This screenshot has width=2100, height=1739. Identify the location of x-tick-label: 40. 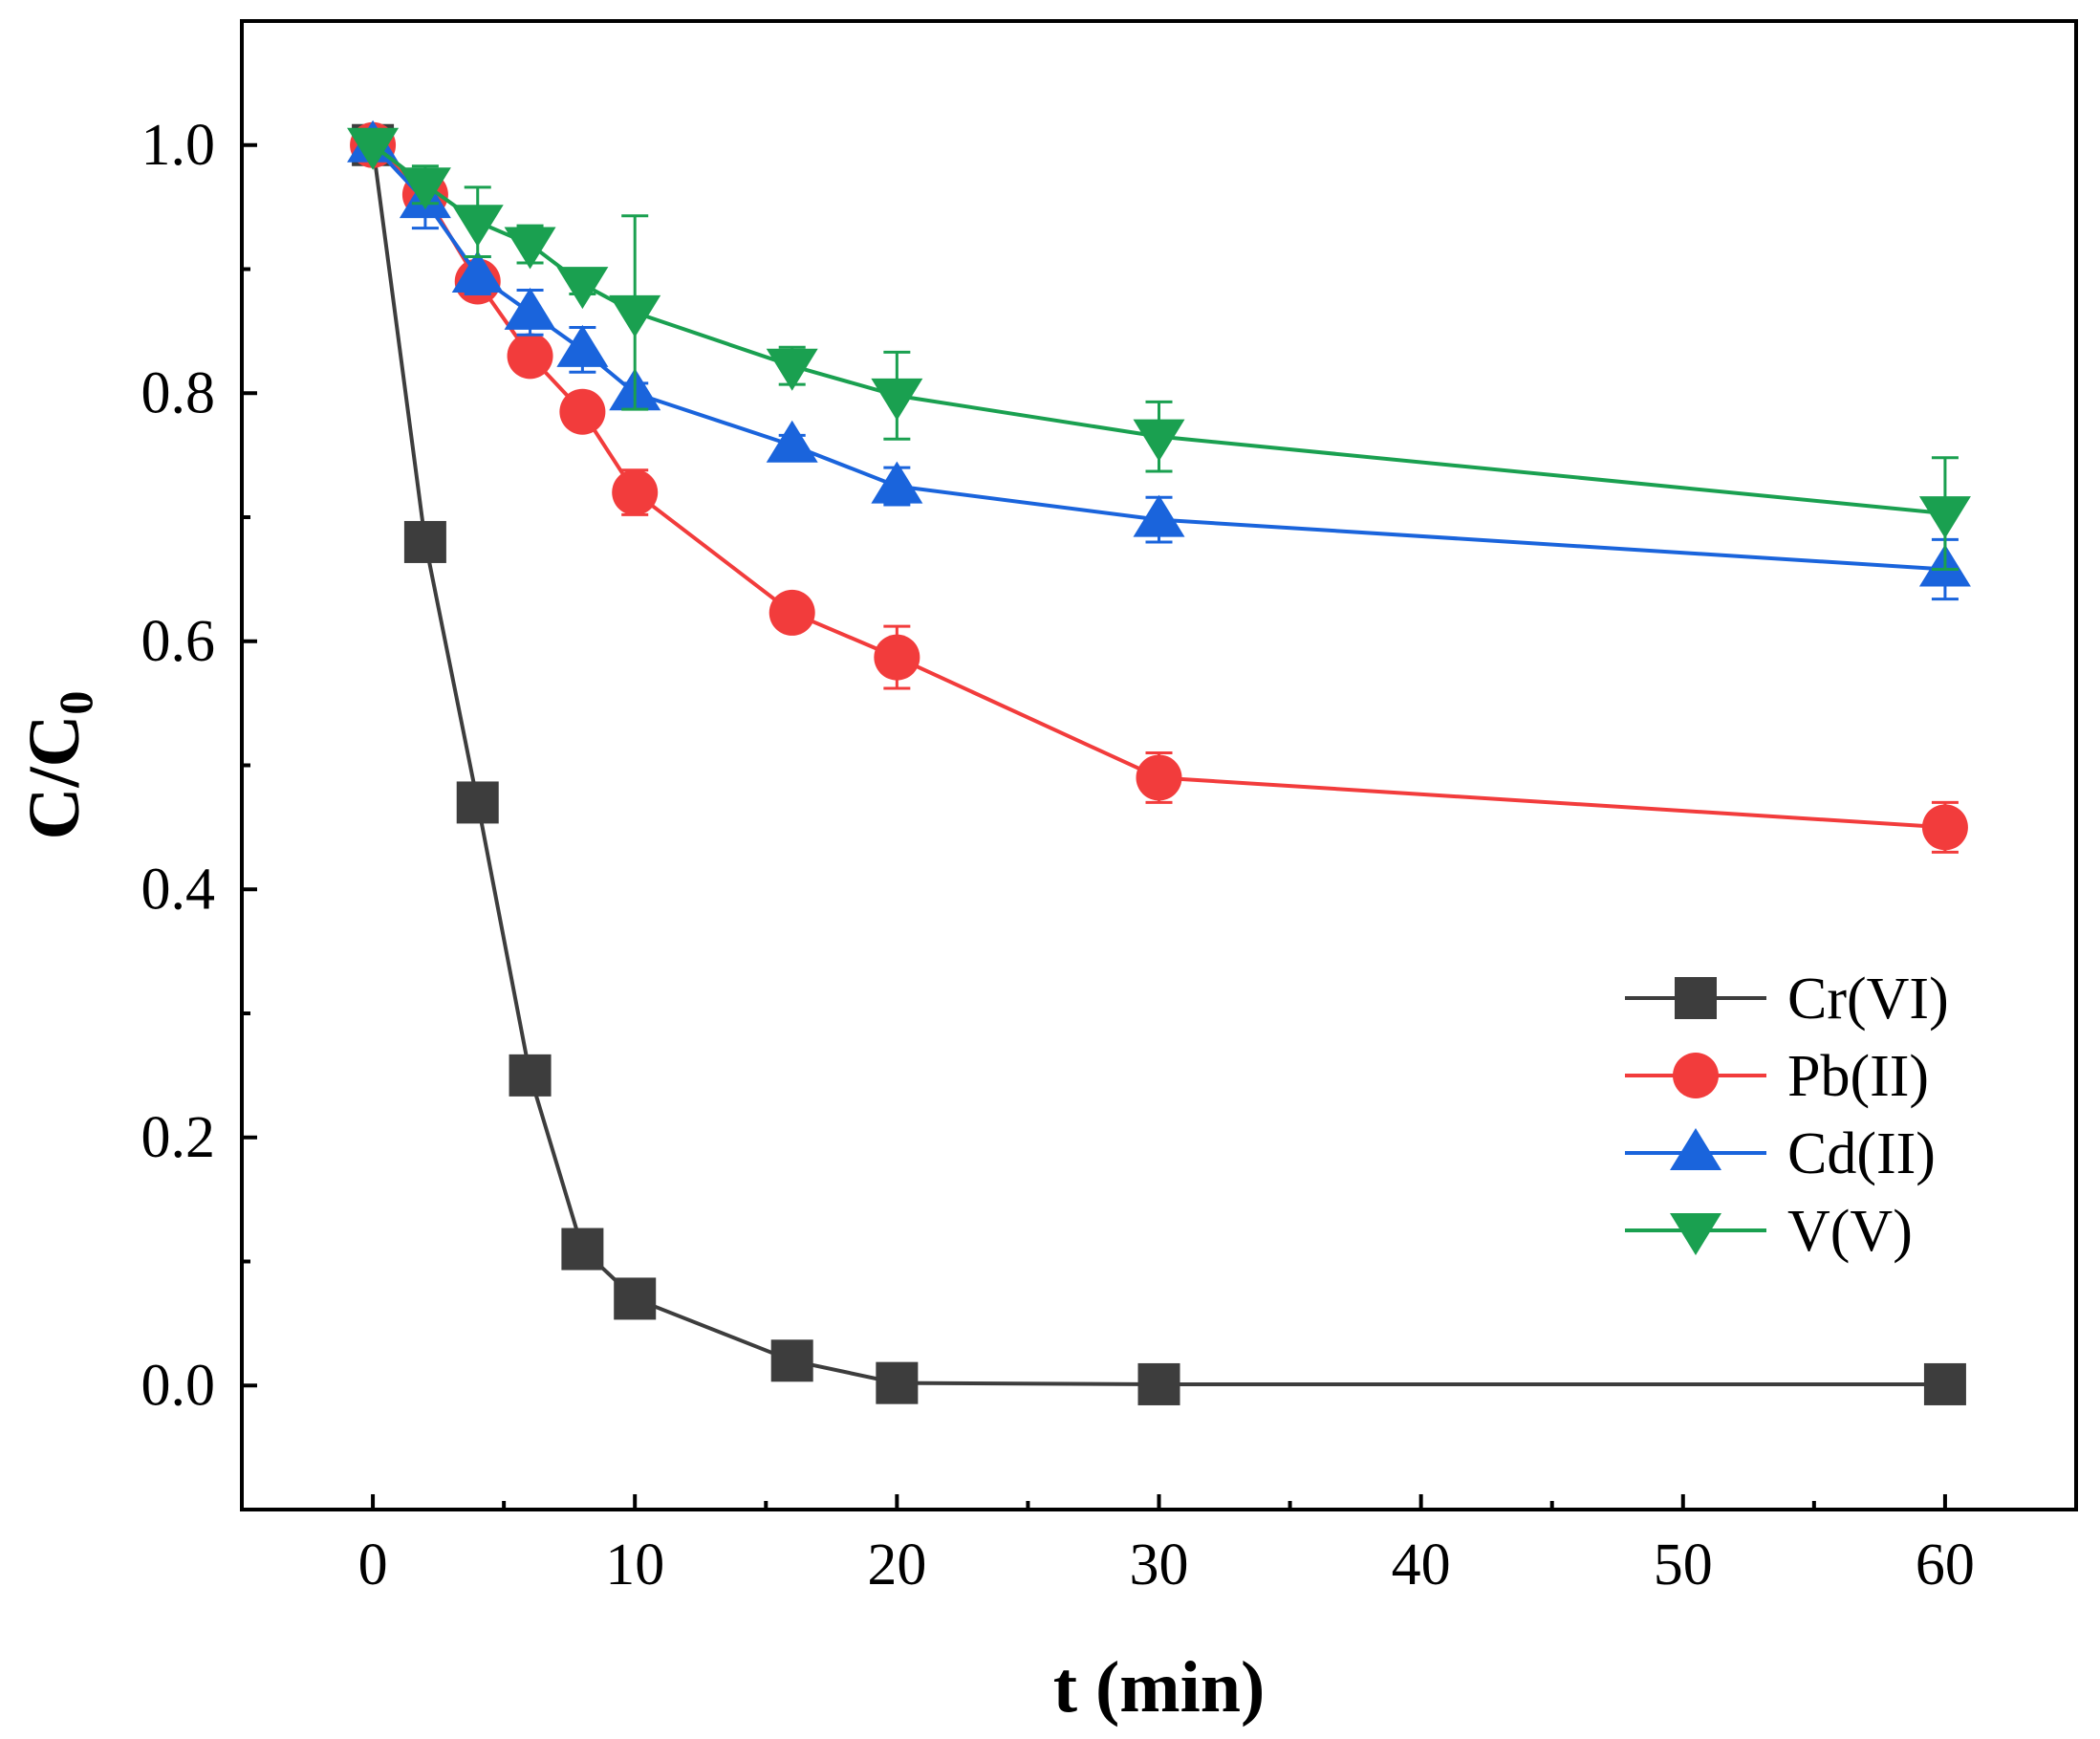
(1421, 1565).